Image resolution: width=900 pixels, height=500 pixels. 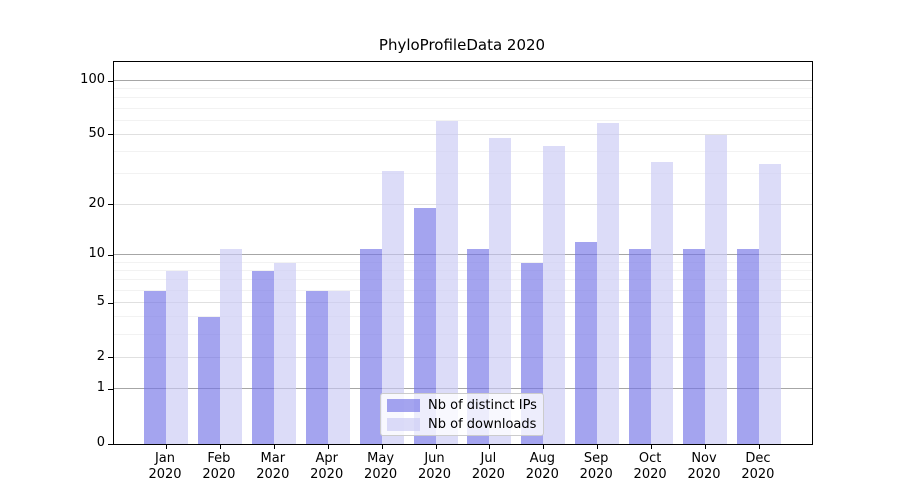 What do you see at coordinates (338, 367) in the screenshot?
I see `bar-downloads-apr` at bounding box center [338, 367].